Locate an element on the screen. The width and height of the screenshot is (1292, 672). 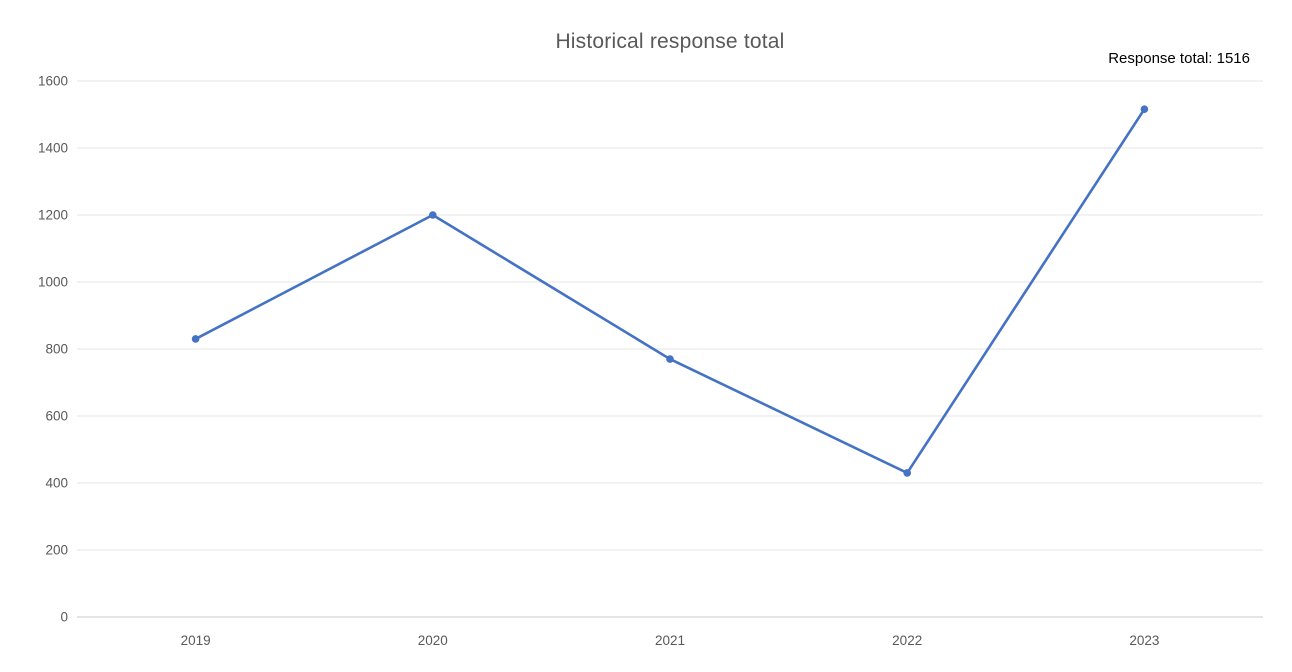
y-axis-tick-label: 1400 is located at coordinates (53, 148).